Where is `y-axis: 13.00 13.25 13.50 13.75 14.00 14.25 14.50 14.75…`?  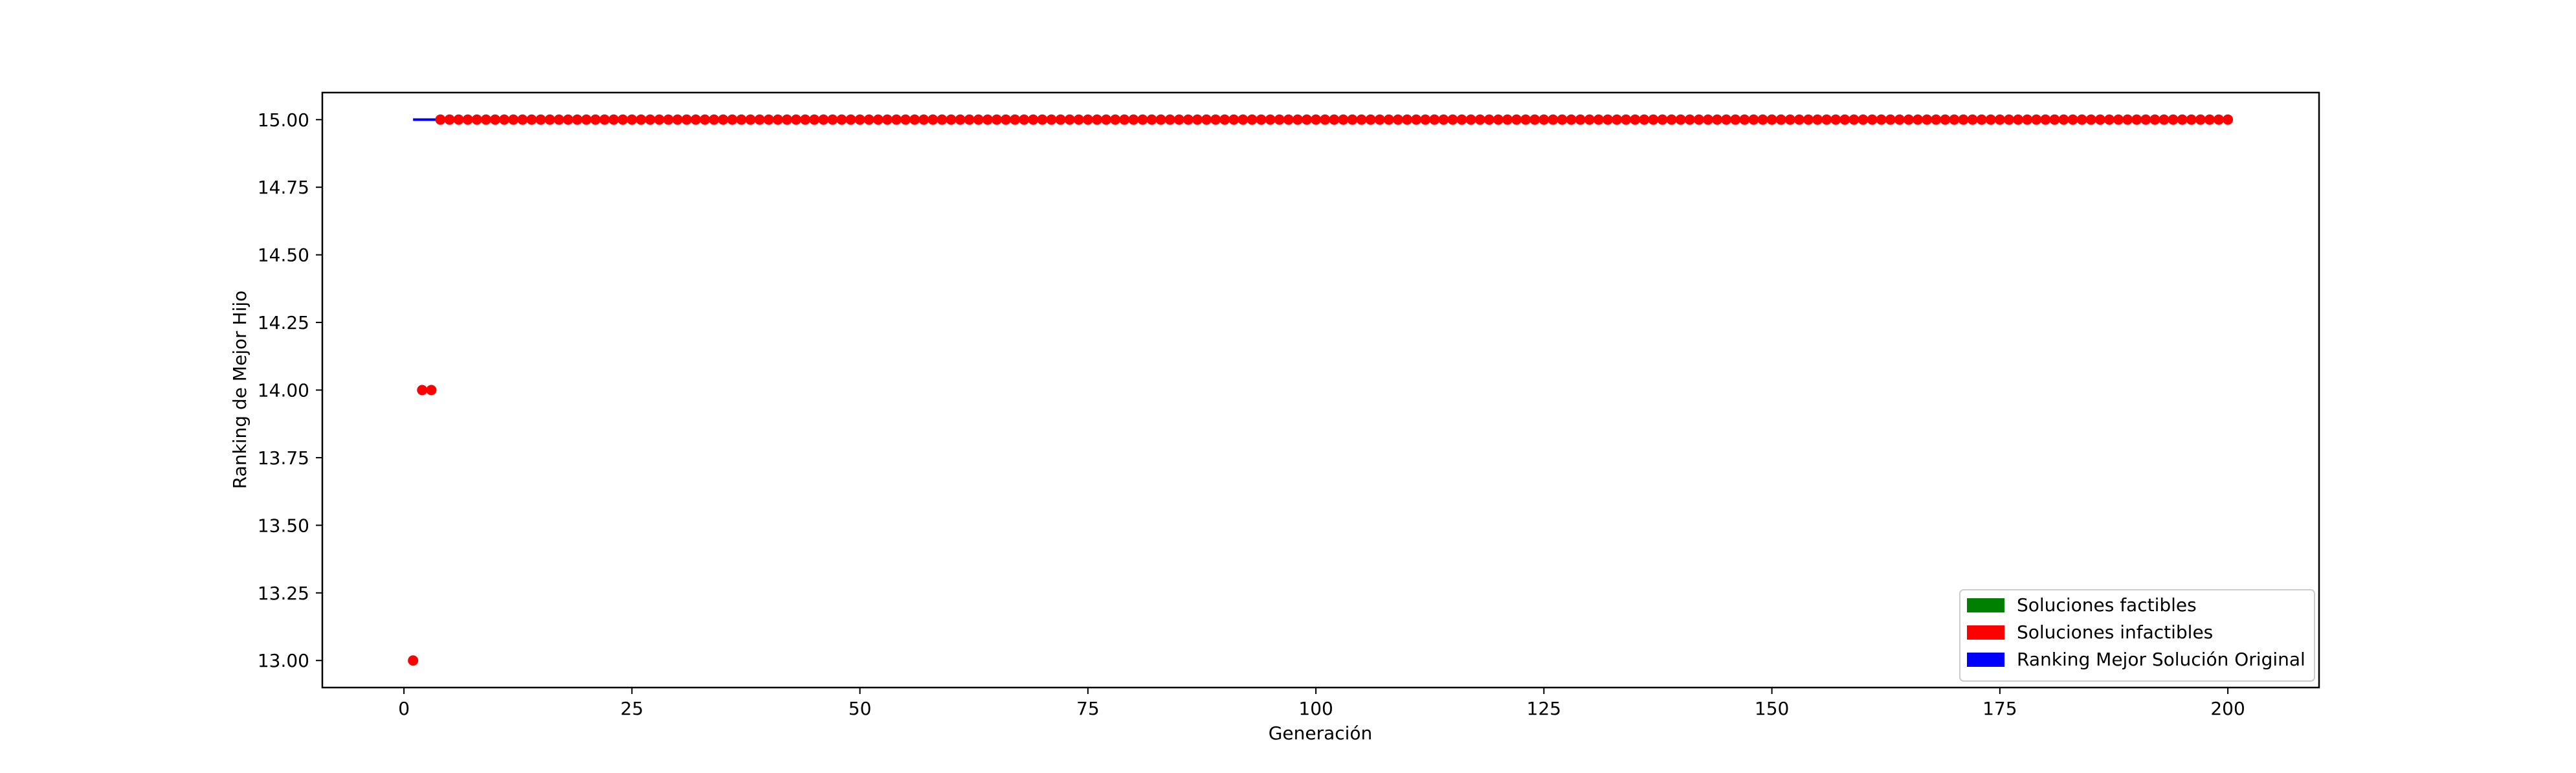
y-axis: 13.00 13.25 13.50 13.75 14.00 14.25 14.50 14.75… is located at coordinates (290, 390).